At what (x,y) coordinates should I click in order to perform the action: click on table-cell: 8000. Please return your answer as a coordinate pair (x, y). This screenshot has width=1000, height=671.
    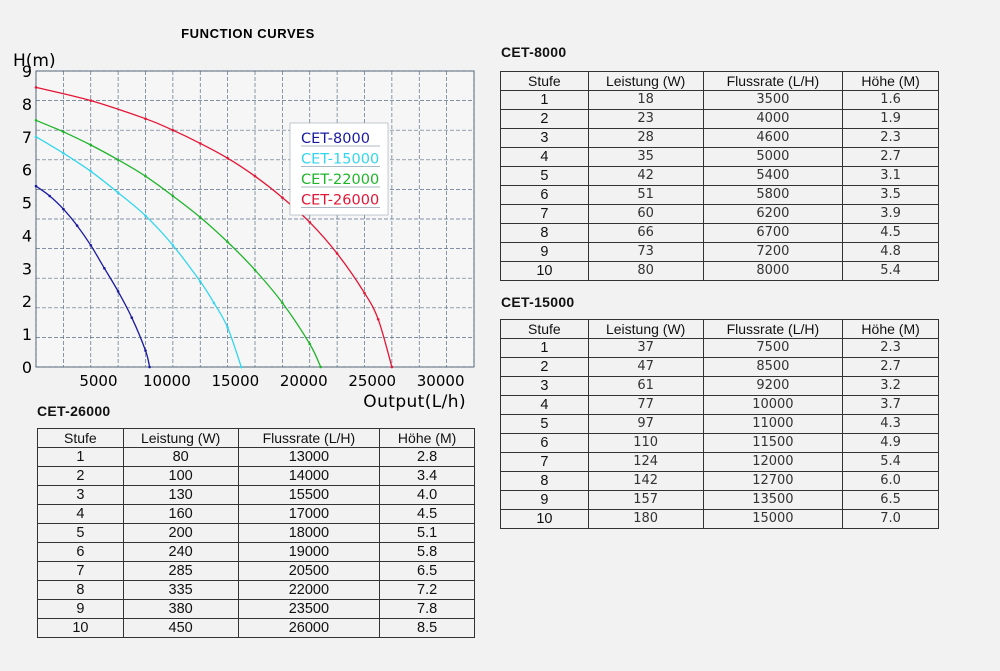
    Looking at the image, I should click on (773, 271).